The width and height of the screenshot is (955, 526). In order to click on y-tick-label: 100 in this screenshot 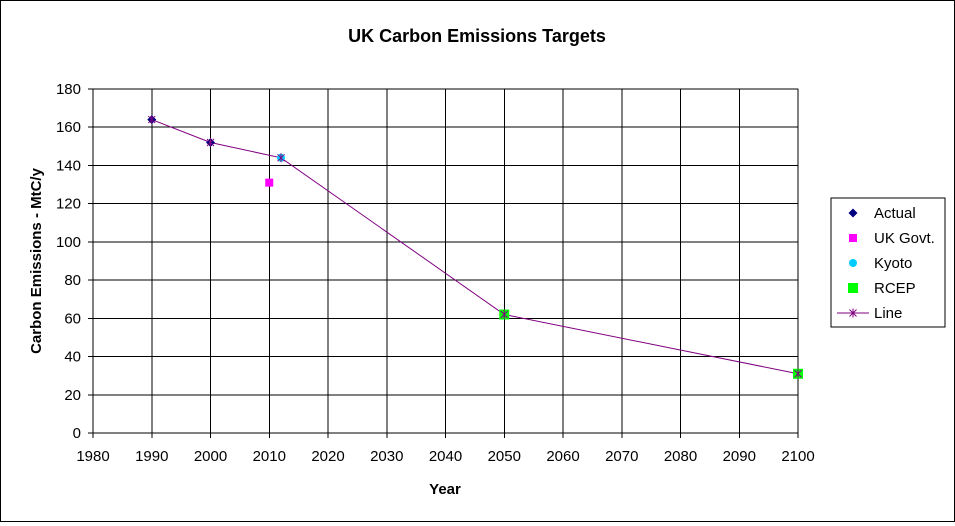, I will do `click(68, 242)`.